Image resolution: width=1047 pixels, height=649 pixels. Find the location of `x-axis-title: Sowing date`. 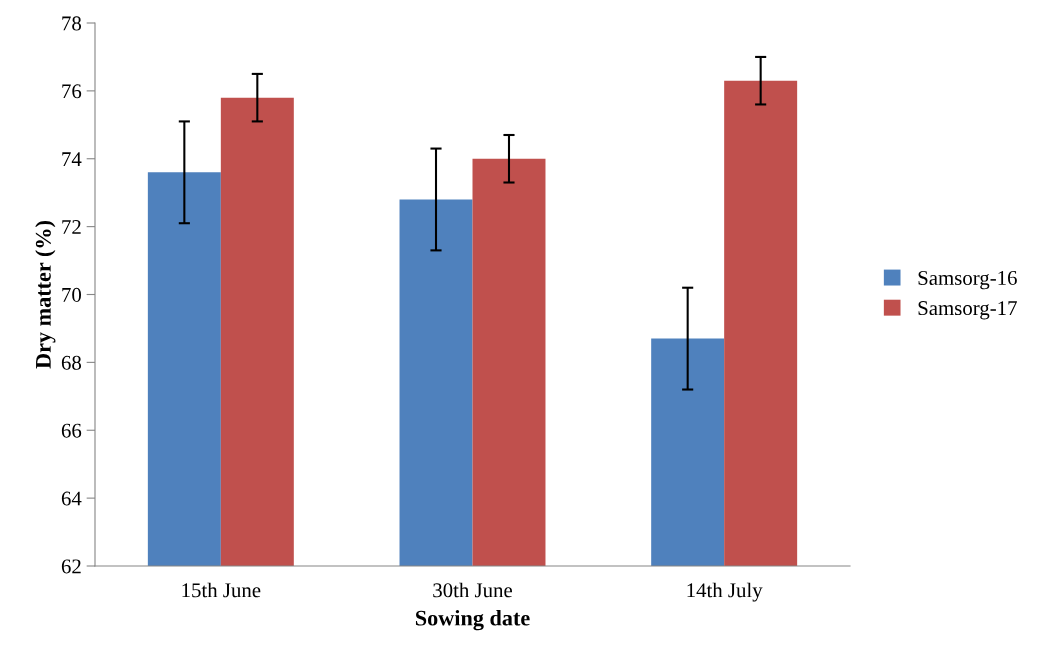

x-axis-title: Sowing date is located at coordinates (472, 620).